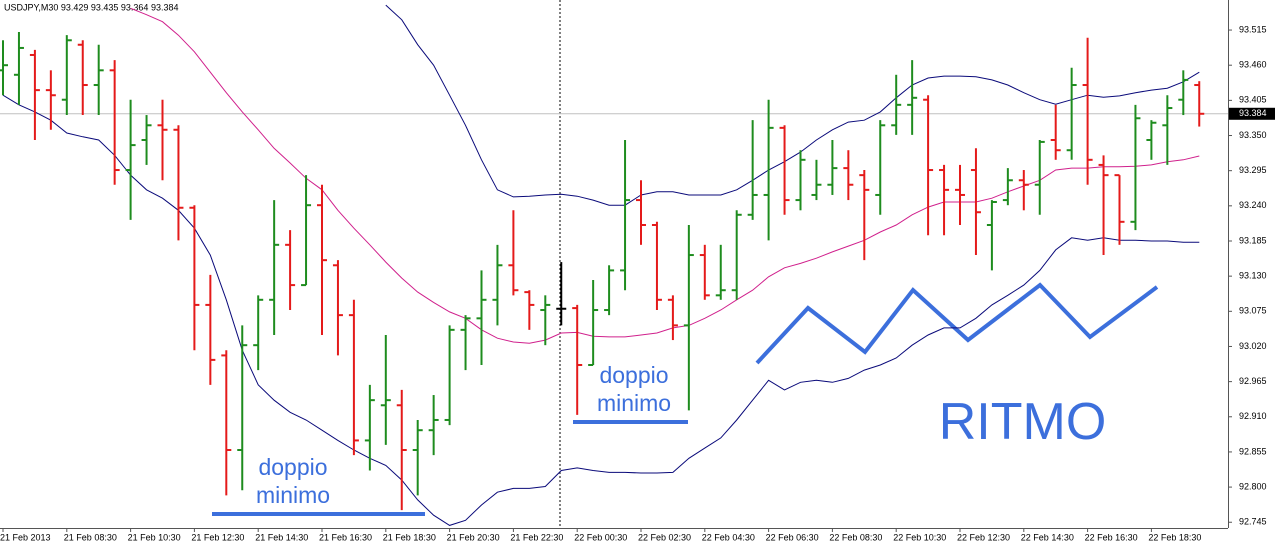  Describe the element at coordinates (792, 537) in the screenshot. I see `x-tick-label: 22 Feb 06:30` at that location.